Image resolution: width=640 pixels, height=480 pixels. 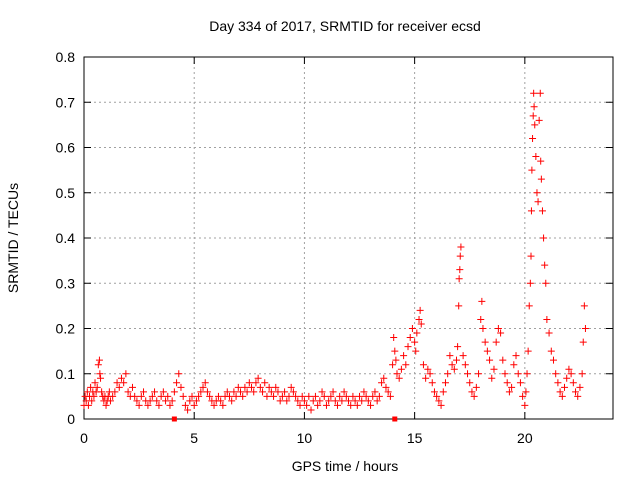 What do you see at coordinates (66, 57) in the screenshot?
I see `y-tick-label: 0.8` at bounding box center [66, 57].